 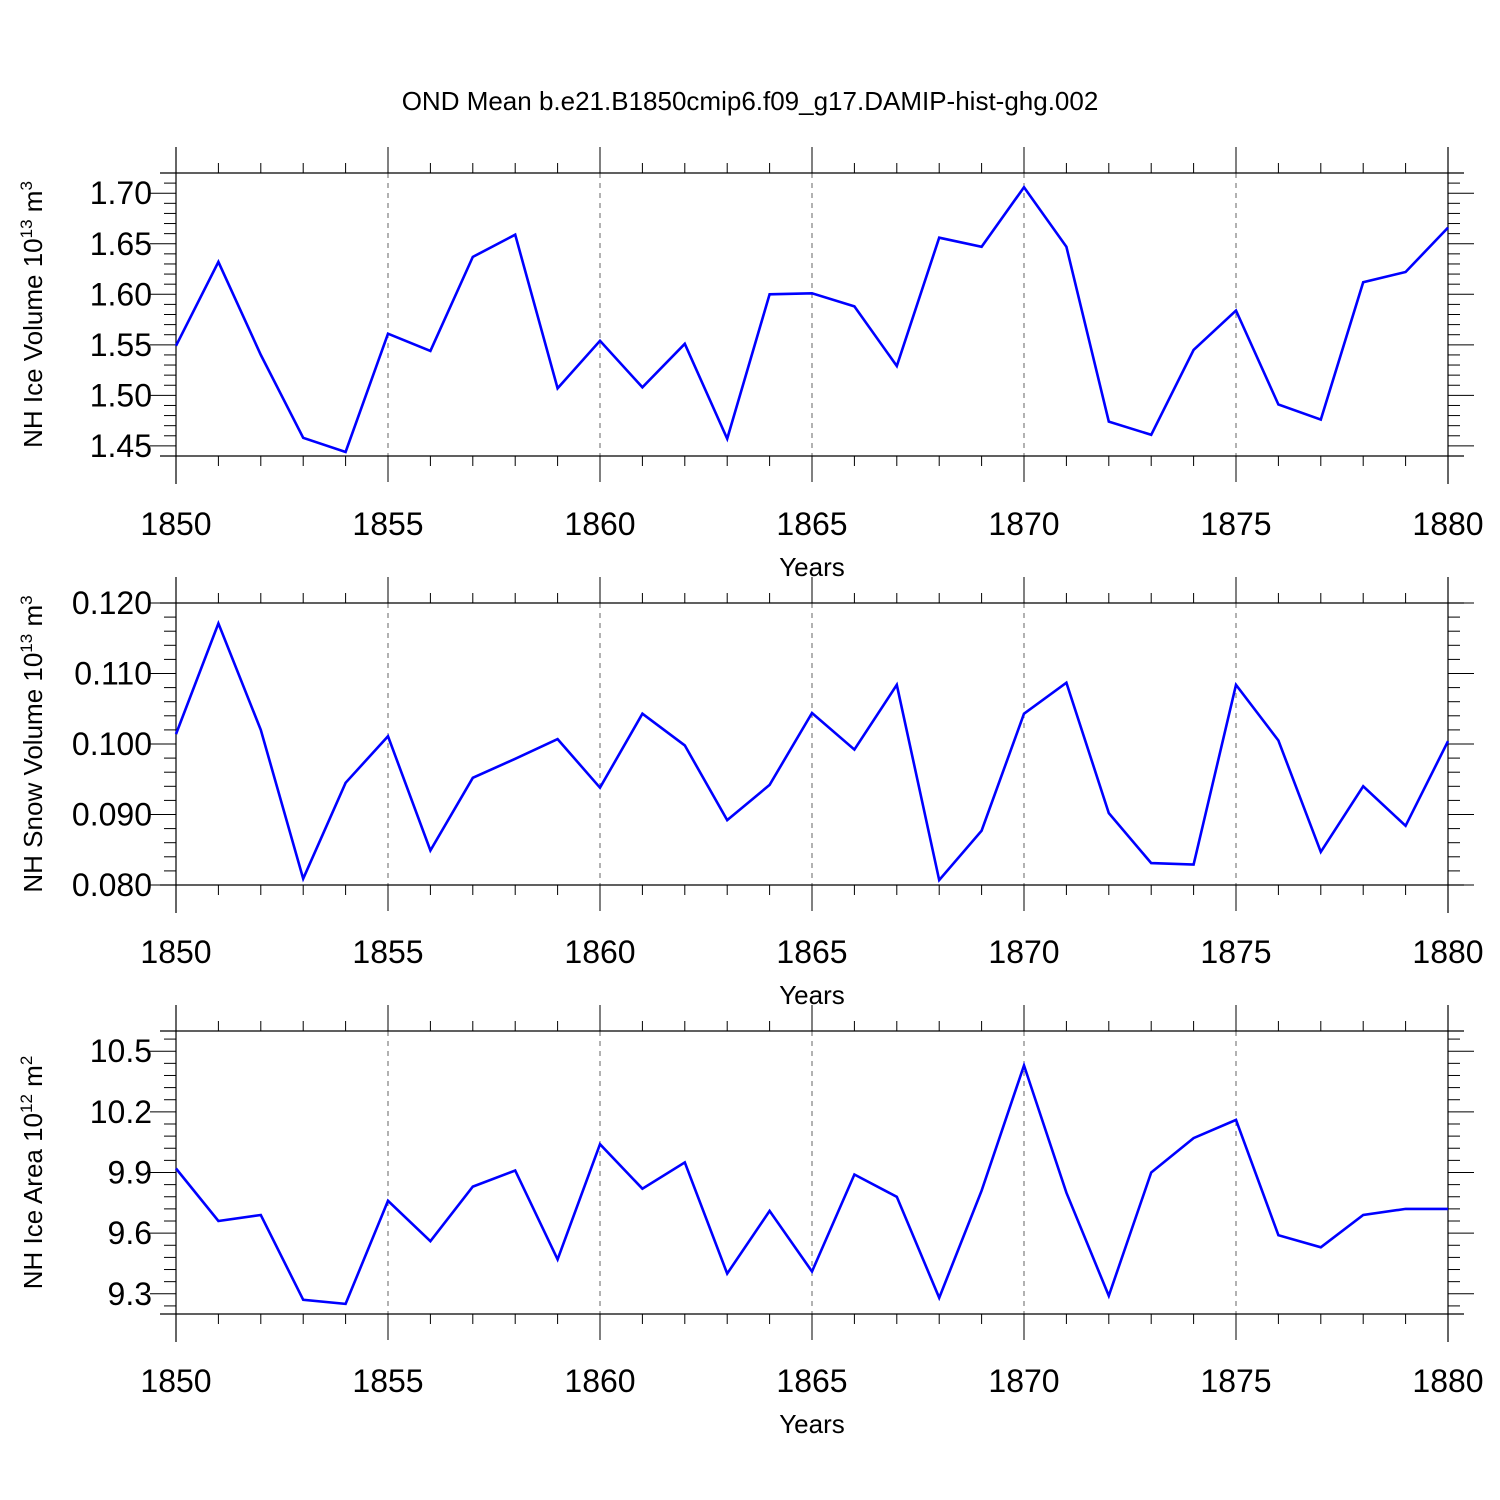 I want to click on y-tick-label: 1.65, so click(x=121, y=244).